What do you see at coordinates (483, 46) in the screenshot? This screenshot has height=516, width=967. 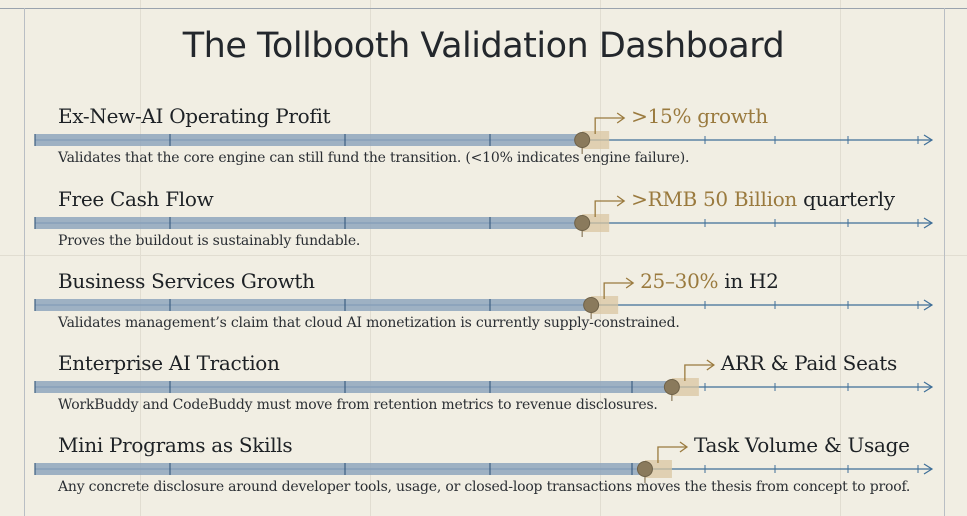 I see `page-title: The Tollbooth Validation Dashboard` at bounding box center [483, 46].